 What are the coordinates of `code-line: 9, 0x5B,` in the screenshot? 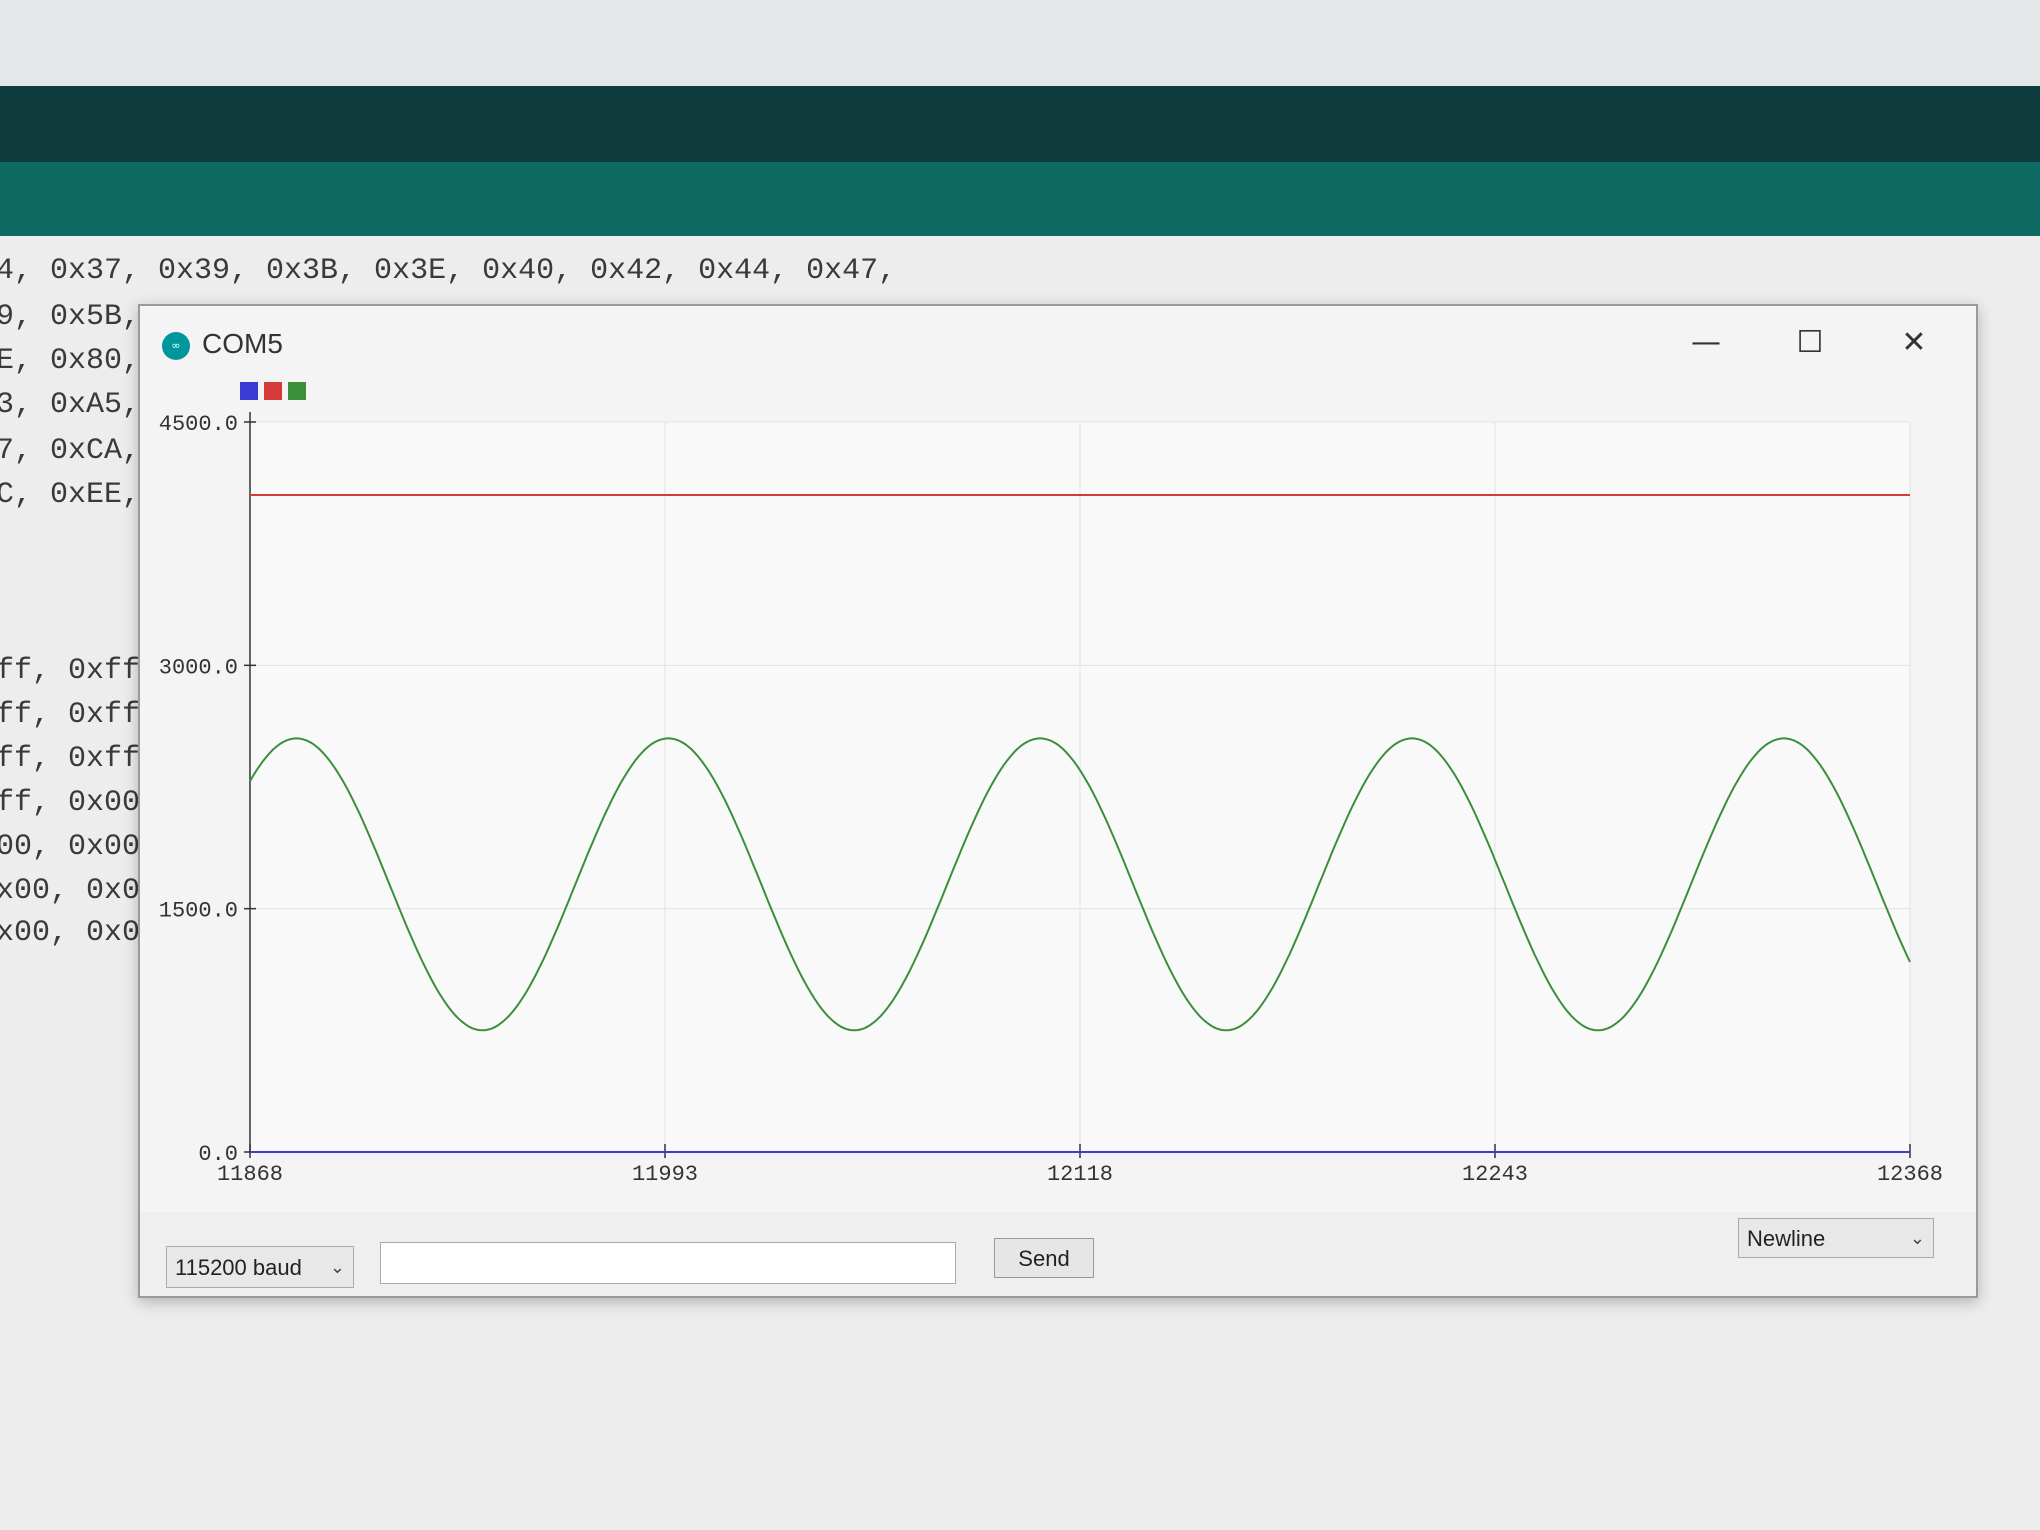 It's located at (70, 317).